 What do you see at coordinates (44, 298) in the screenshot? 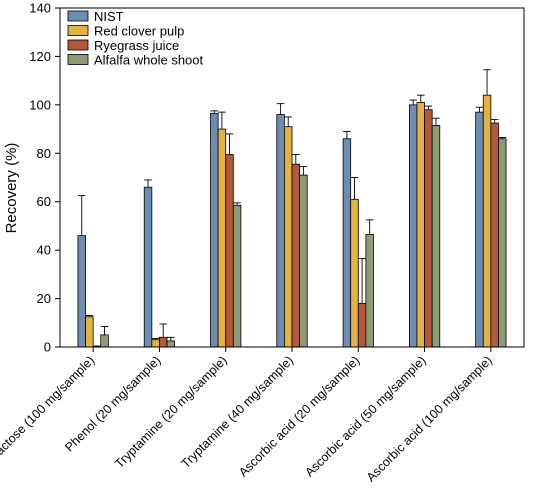
I see `y-tick-label-1: 20` at bounding box center [44, 298].